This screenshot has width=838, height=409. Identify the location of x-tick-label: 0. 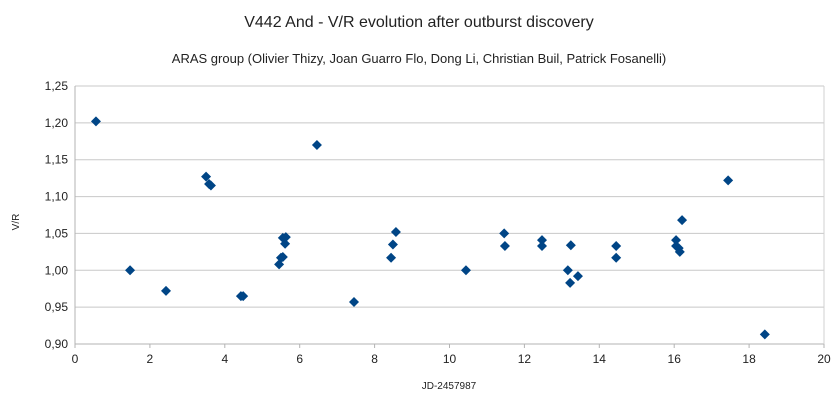
(75, 359).